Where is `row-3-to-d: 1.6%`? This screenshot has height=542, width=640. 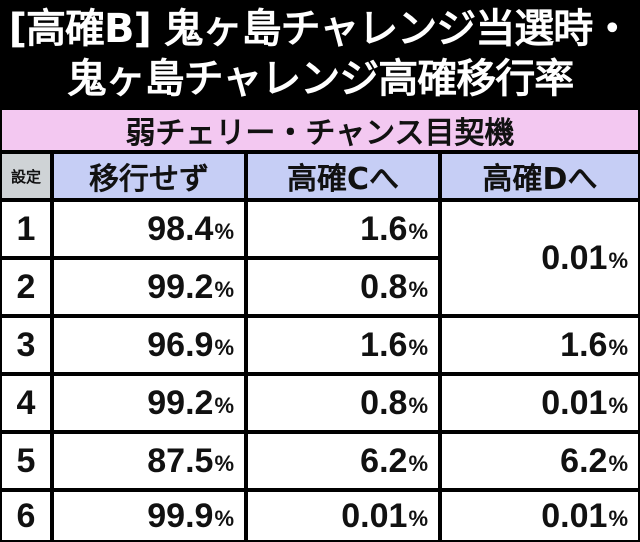
row-3-to-d: 1.6% is located at coordinates (540, 345).